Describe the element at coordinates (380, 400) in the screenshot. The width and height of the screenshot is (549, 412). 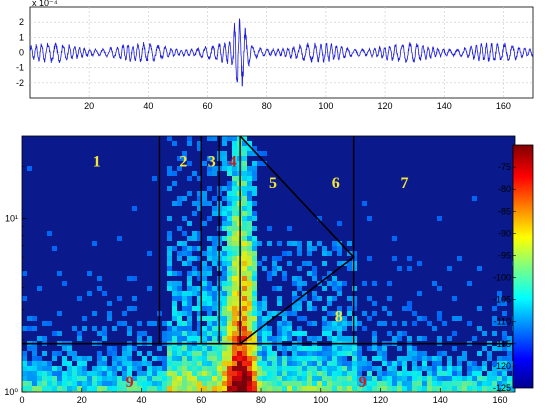
I see `spectrogram-x-tick: 120` at that location.